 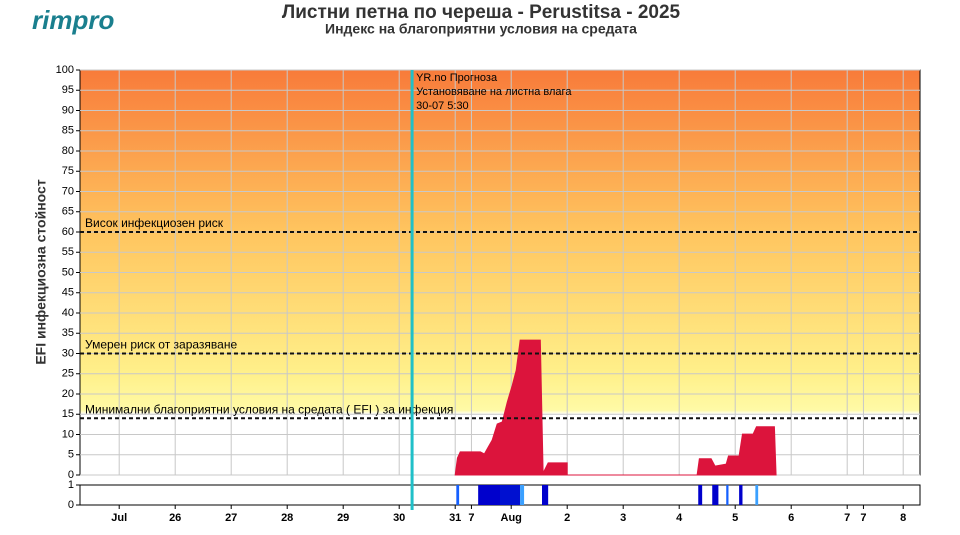 I want to click on forecast-label: YR.no Прогноза, so click(x=457, y=78).